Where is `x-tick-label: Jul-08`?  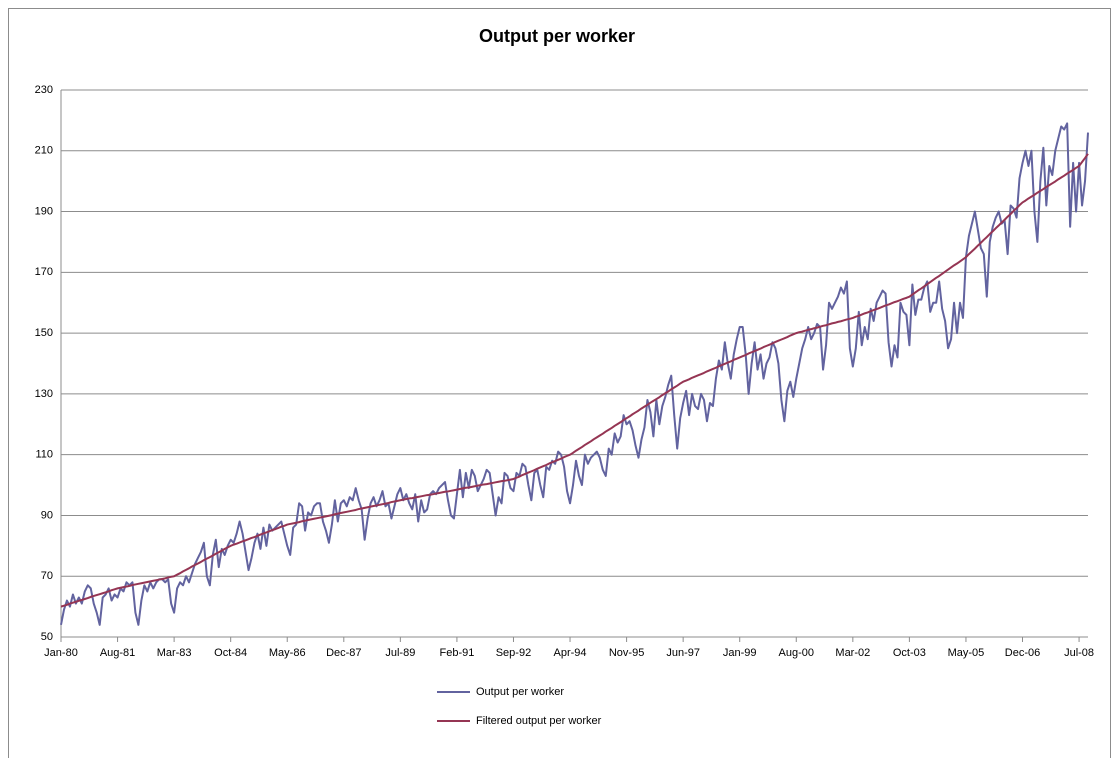
x-tick-label: Jul-08 is located at coordinates (1079, 653).